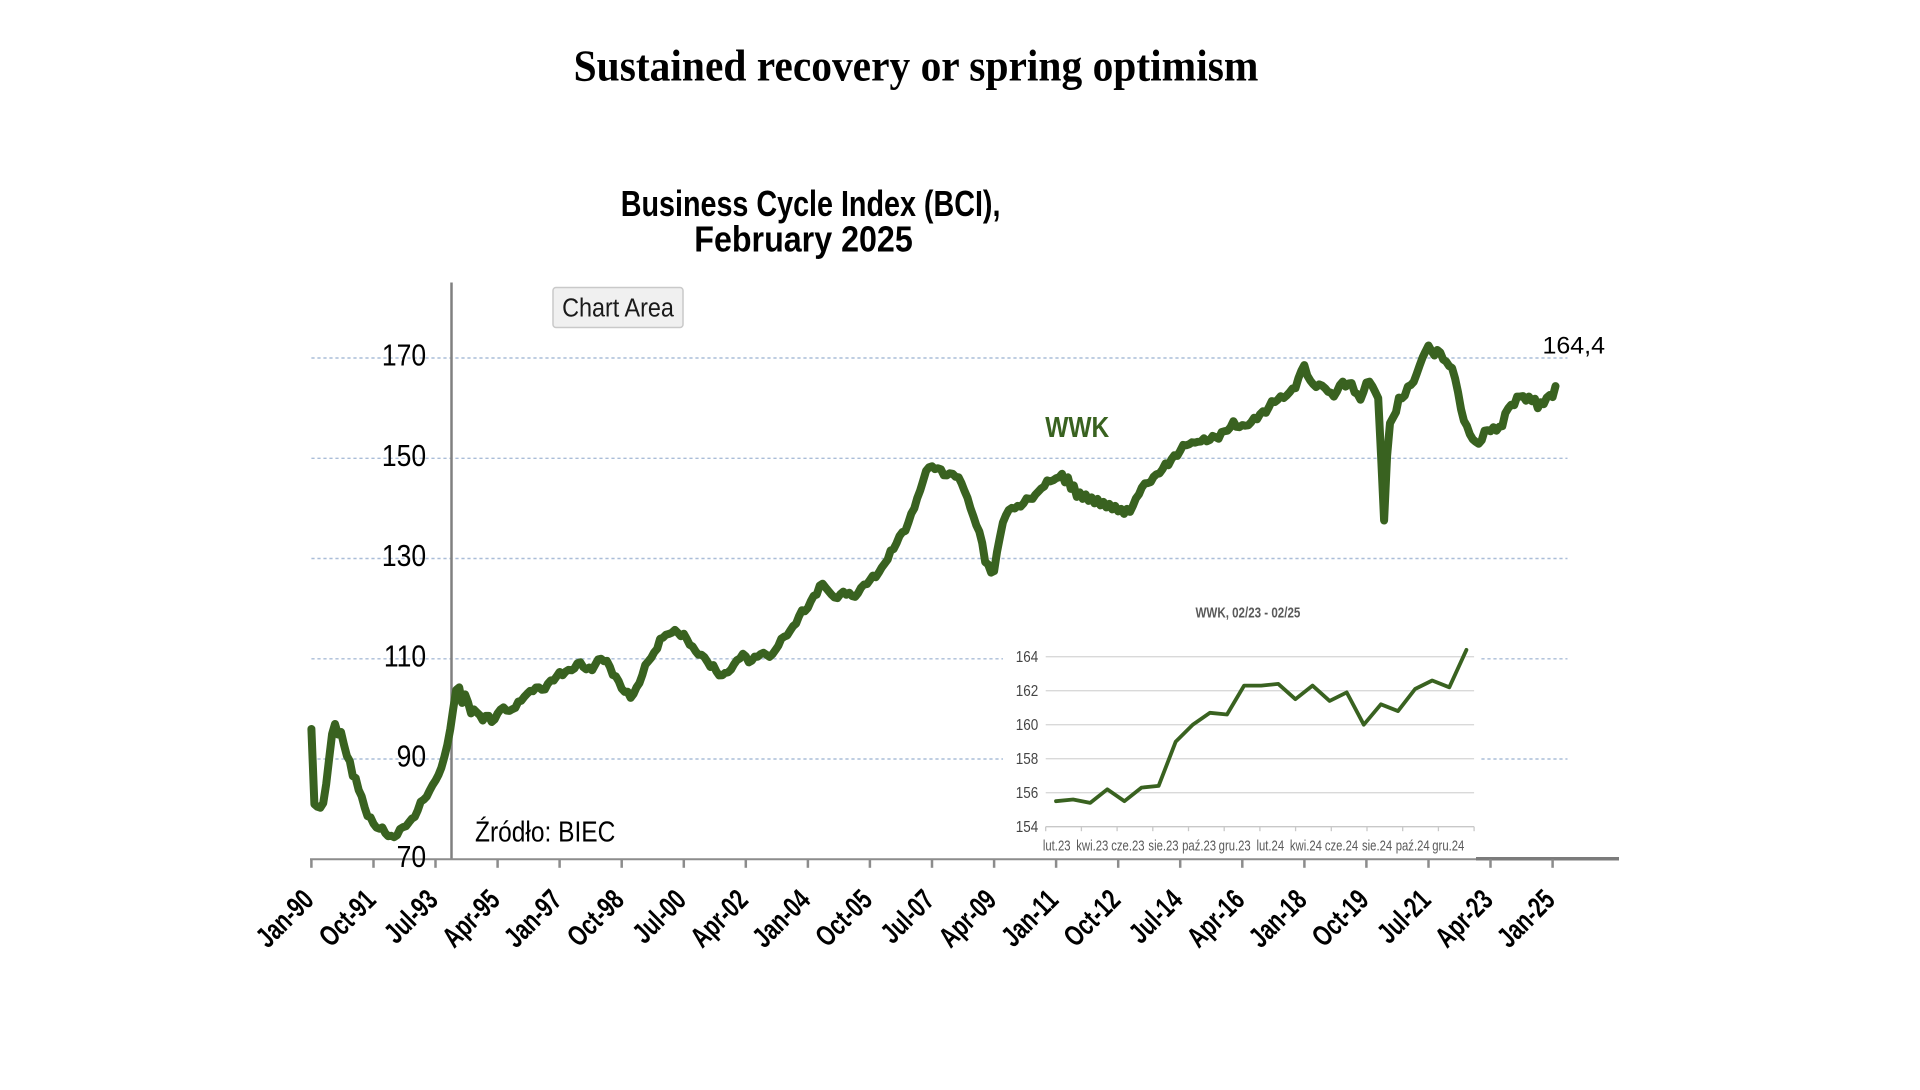 This screenshot has height=1090, width=1920. Describe the element at coordinates (405, 656) in the screenshot. I see `svg-text: 110` at that location.